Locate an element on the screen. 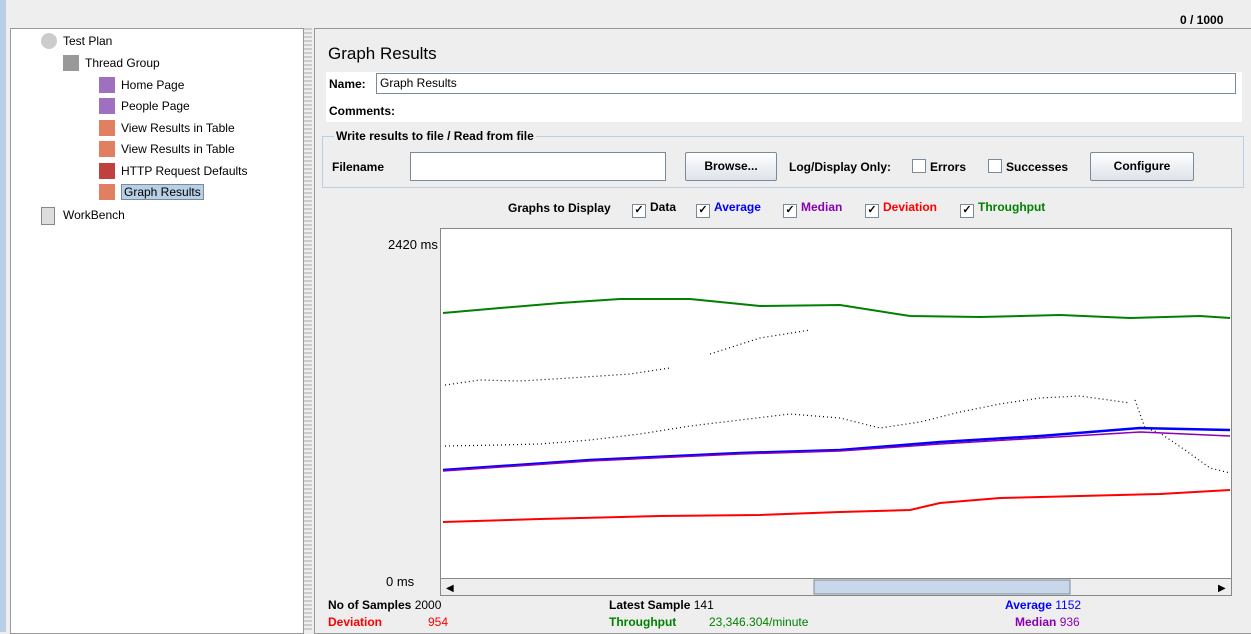 The image size is (1251, 634). graph-toggle: ✓ Median is located at coordinates (812, 209).